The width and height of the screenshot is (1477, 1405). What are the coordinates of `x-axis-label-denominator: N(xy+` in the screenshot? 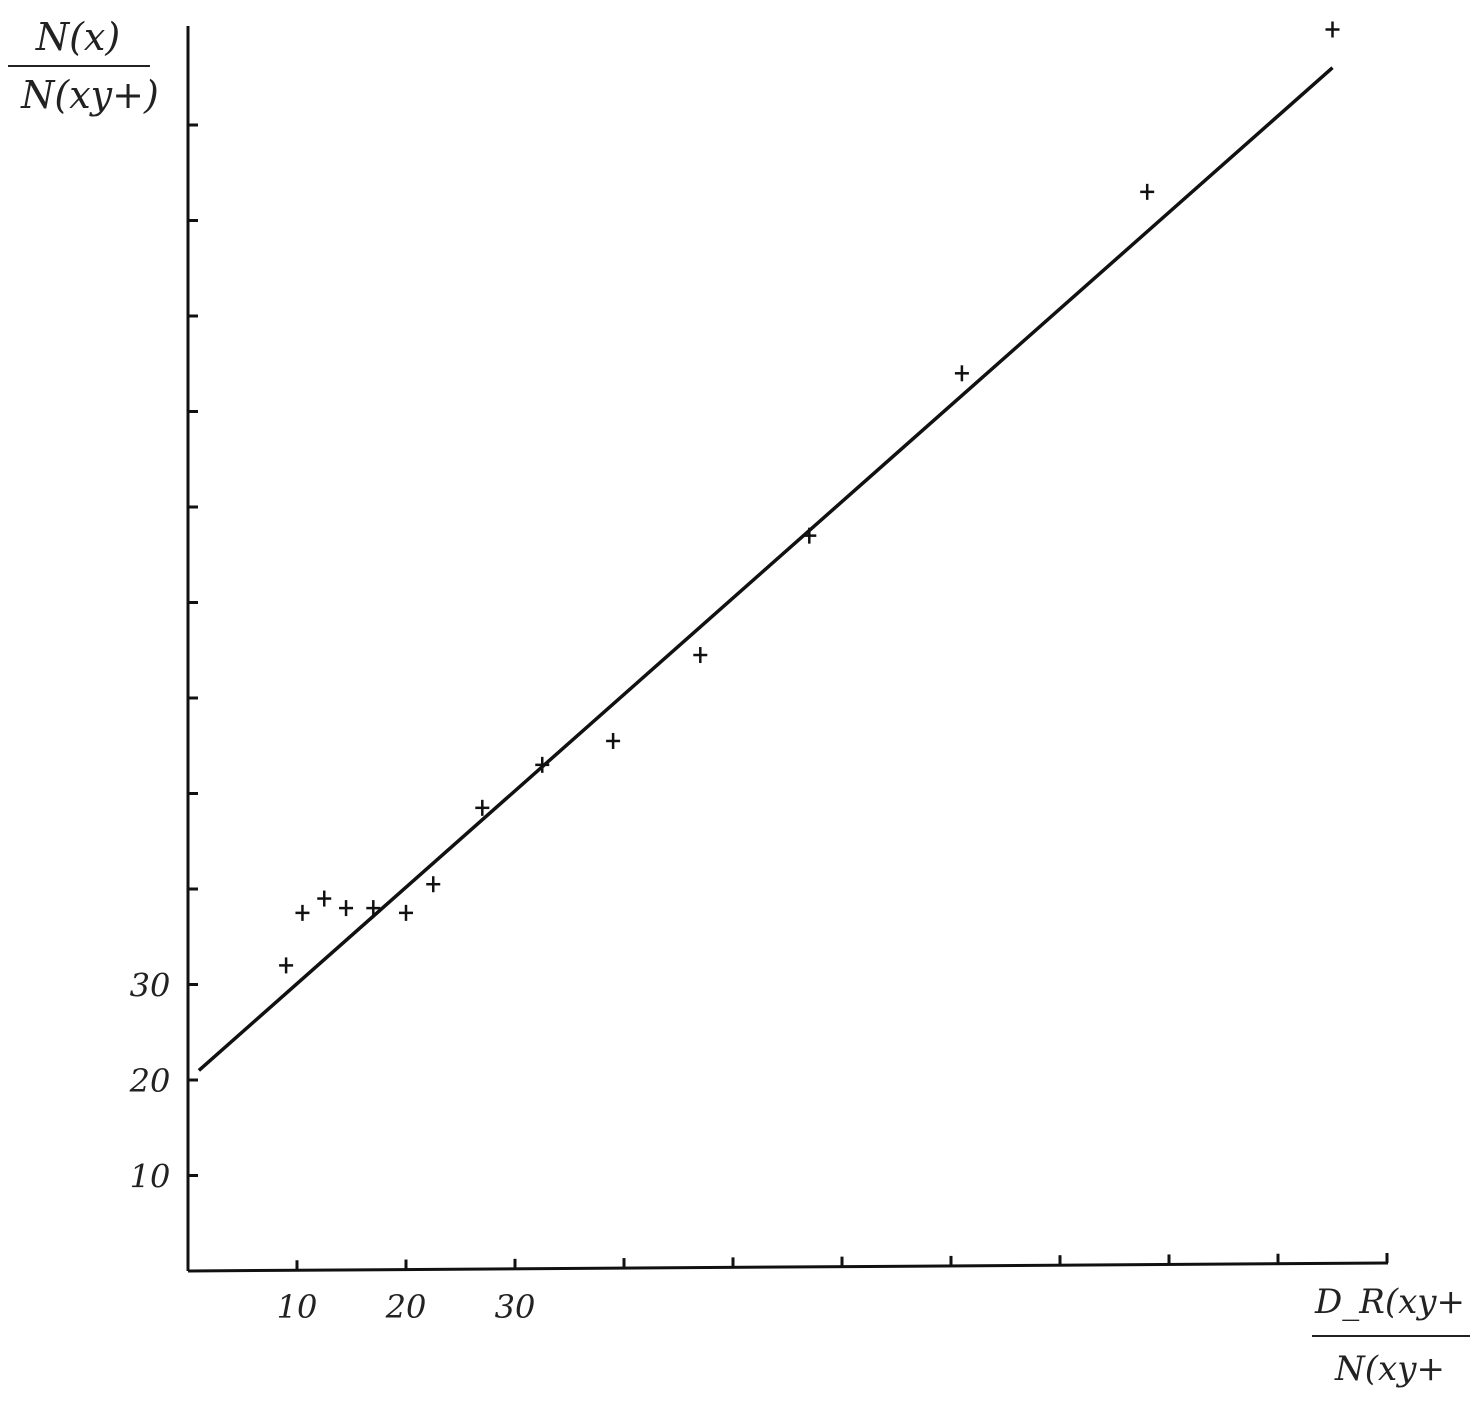 It's located at (1389, 1369).